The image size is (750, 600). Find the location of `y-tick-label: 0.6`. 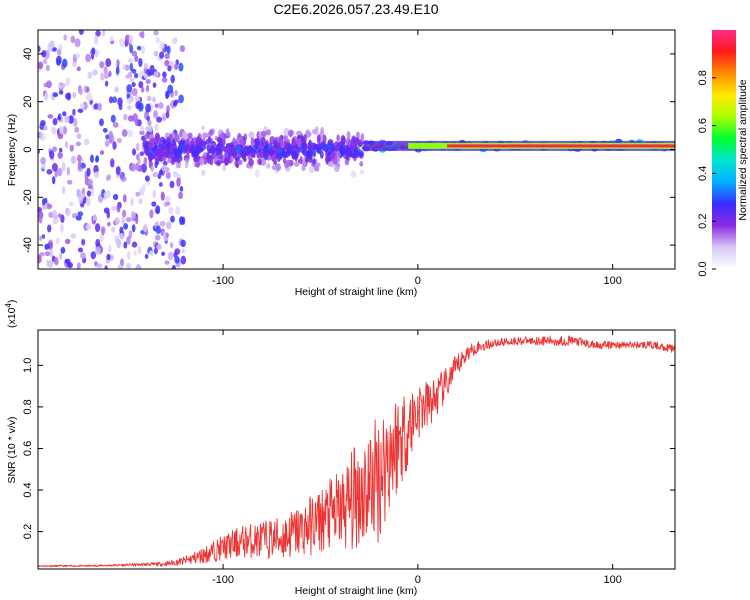

y-tick-label: 0.6 is located at coordinates (28, 448).